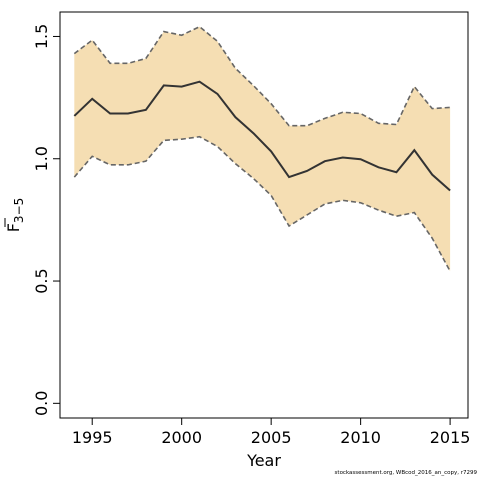 Image resolution: width=480 pixels, height=480 pixels. What do you see at coordinates (41, 36) in the screenshot?
I see `y-tick-label: 1.5` at bounding box center [41, 36].